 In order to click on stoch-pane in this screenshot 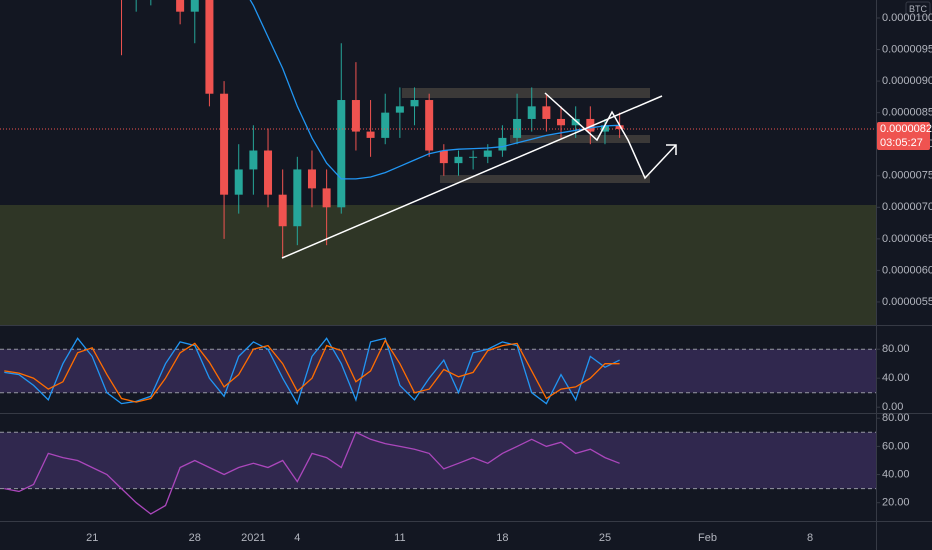, I will do `click(438, 371)`.